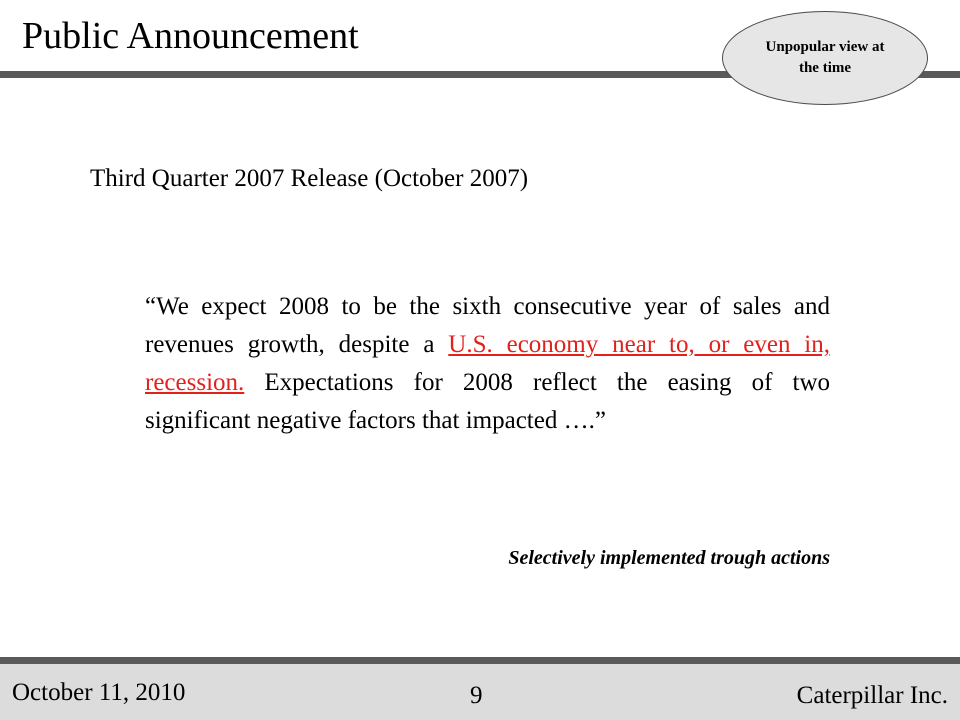 The width and height of the screenshot is (960, 720). What do you see at coordinates (669, 558) in the screenshot?
I see `trough-actions-note: Selectively implemented trough actions` at bounding box center [669, 558].